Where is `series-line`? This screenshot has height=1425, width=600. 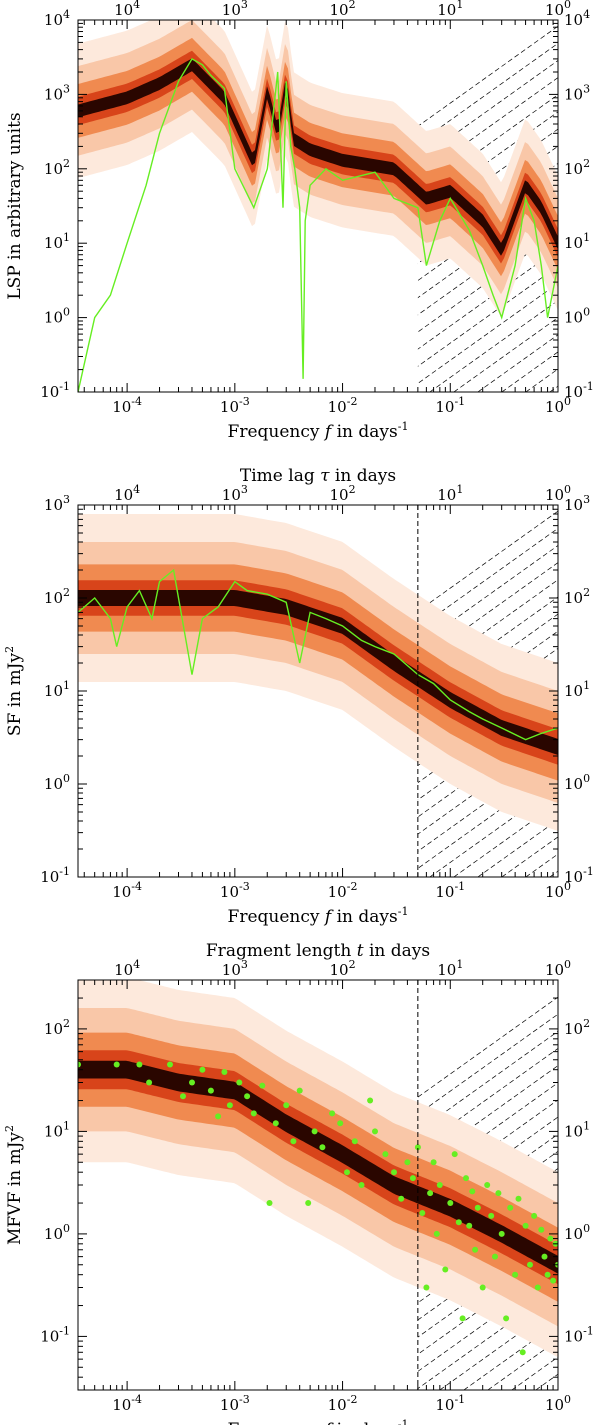
series-line is located at coordinates (318, 654).